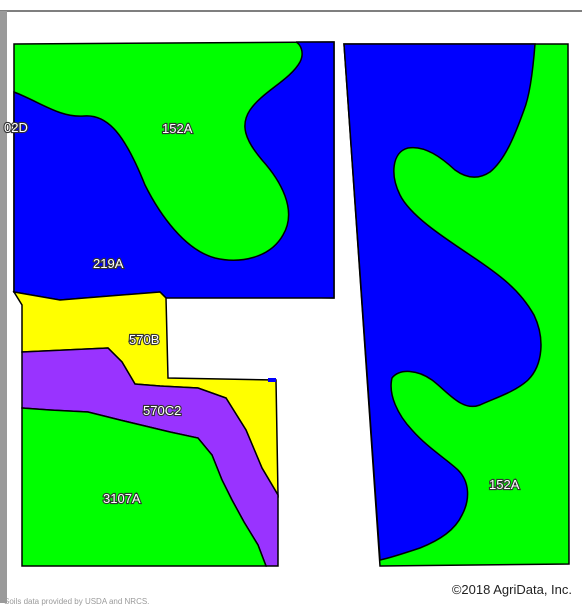 Image resolution: width=582 pixels, height=606 pixels. I want to click on label-02d: 02D, so click(16, 127).